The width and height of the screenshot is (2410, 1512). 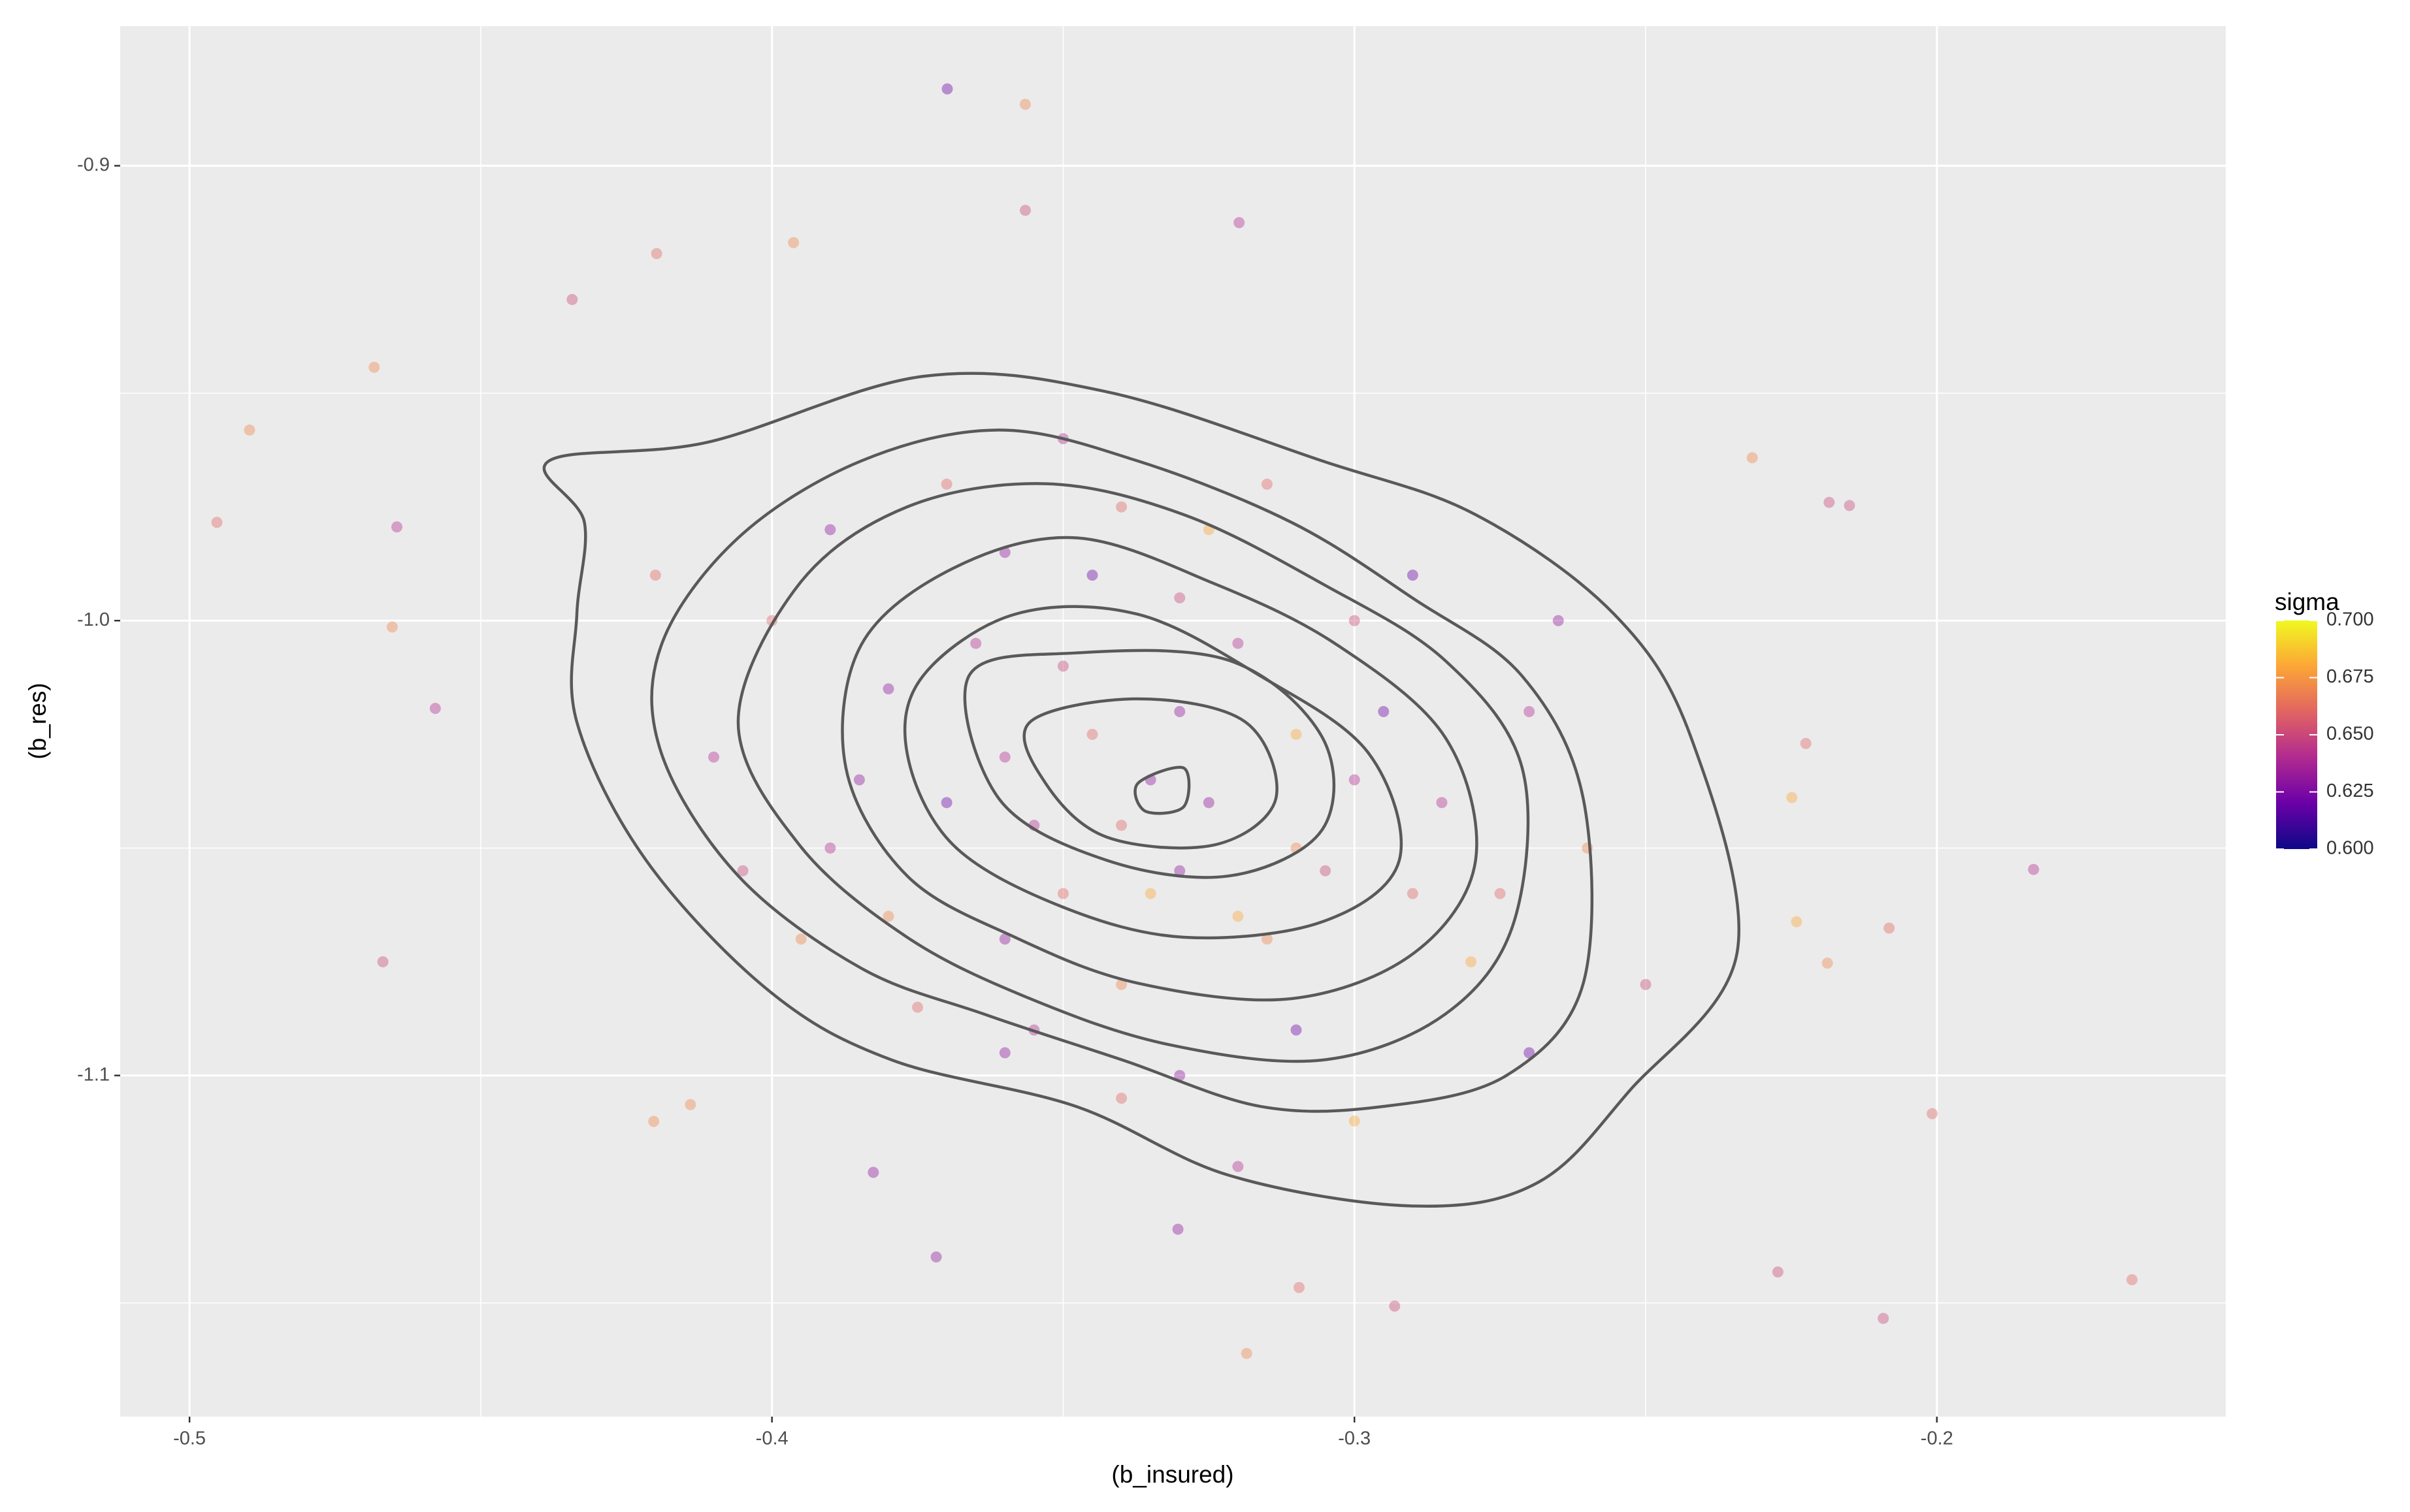 I want to click on legend-title: sigma, so click(x=2307, y=601).